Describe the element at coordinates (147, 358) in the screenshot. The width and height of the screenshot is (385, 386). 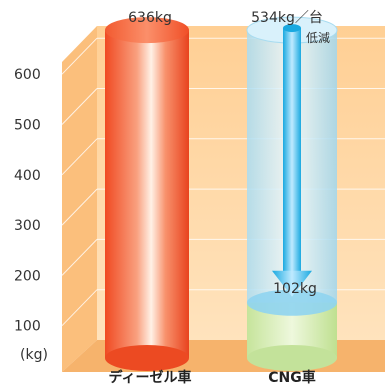
I see `bar-diesel-bottom` at that location.